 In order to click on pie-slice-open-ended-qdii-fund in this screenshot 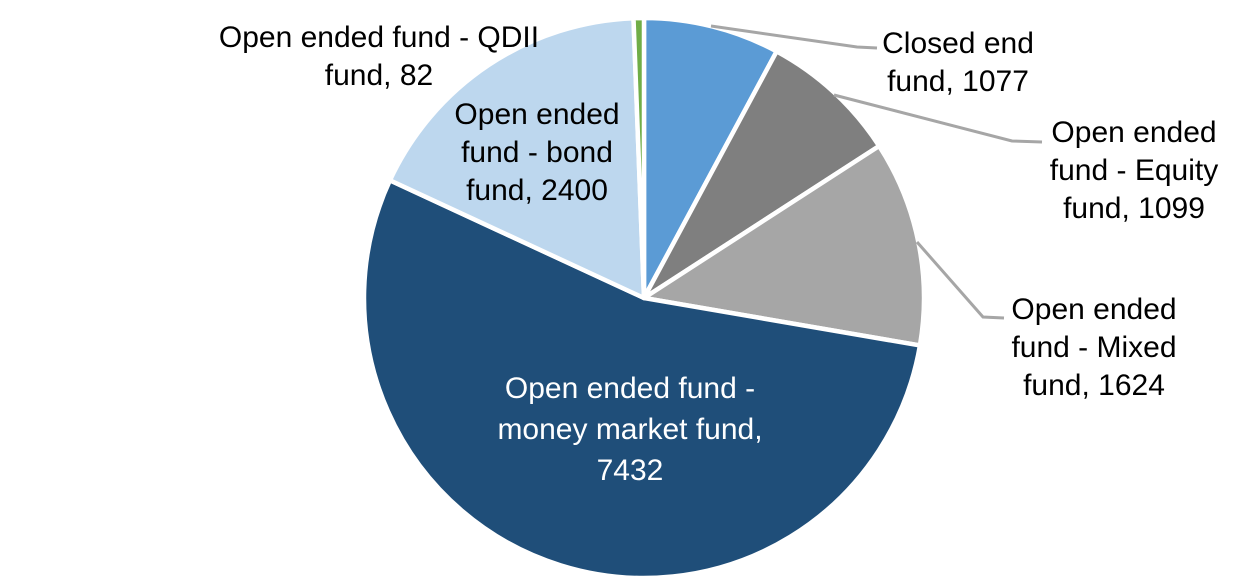, I will do `click(639, 158)`.